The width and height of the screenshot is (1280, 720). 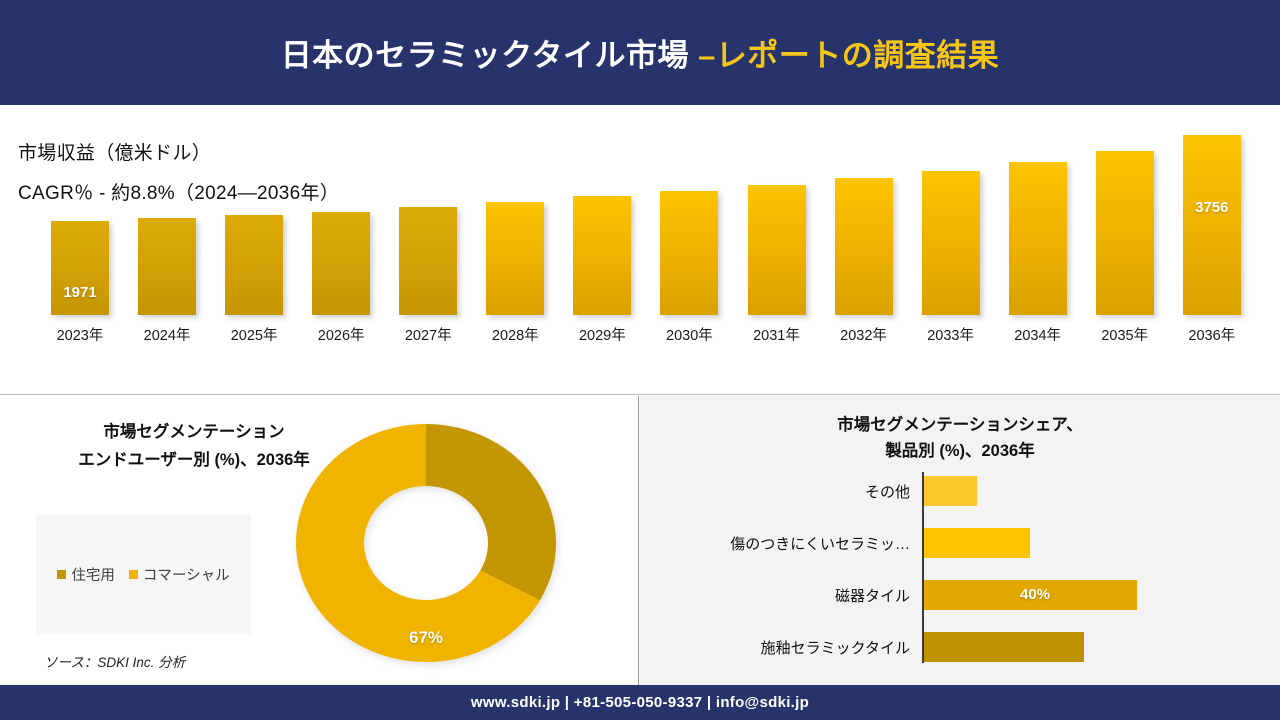 I want to click on revenue-bar: 2031年, so click(x=776, y=264).